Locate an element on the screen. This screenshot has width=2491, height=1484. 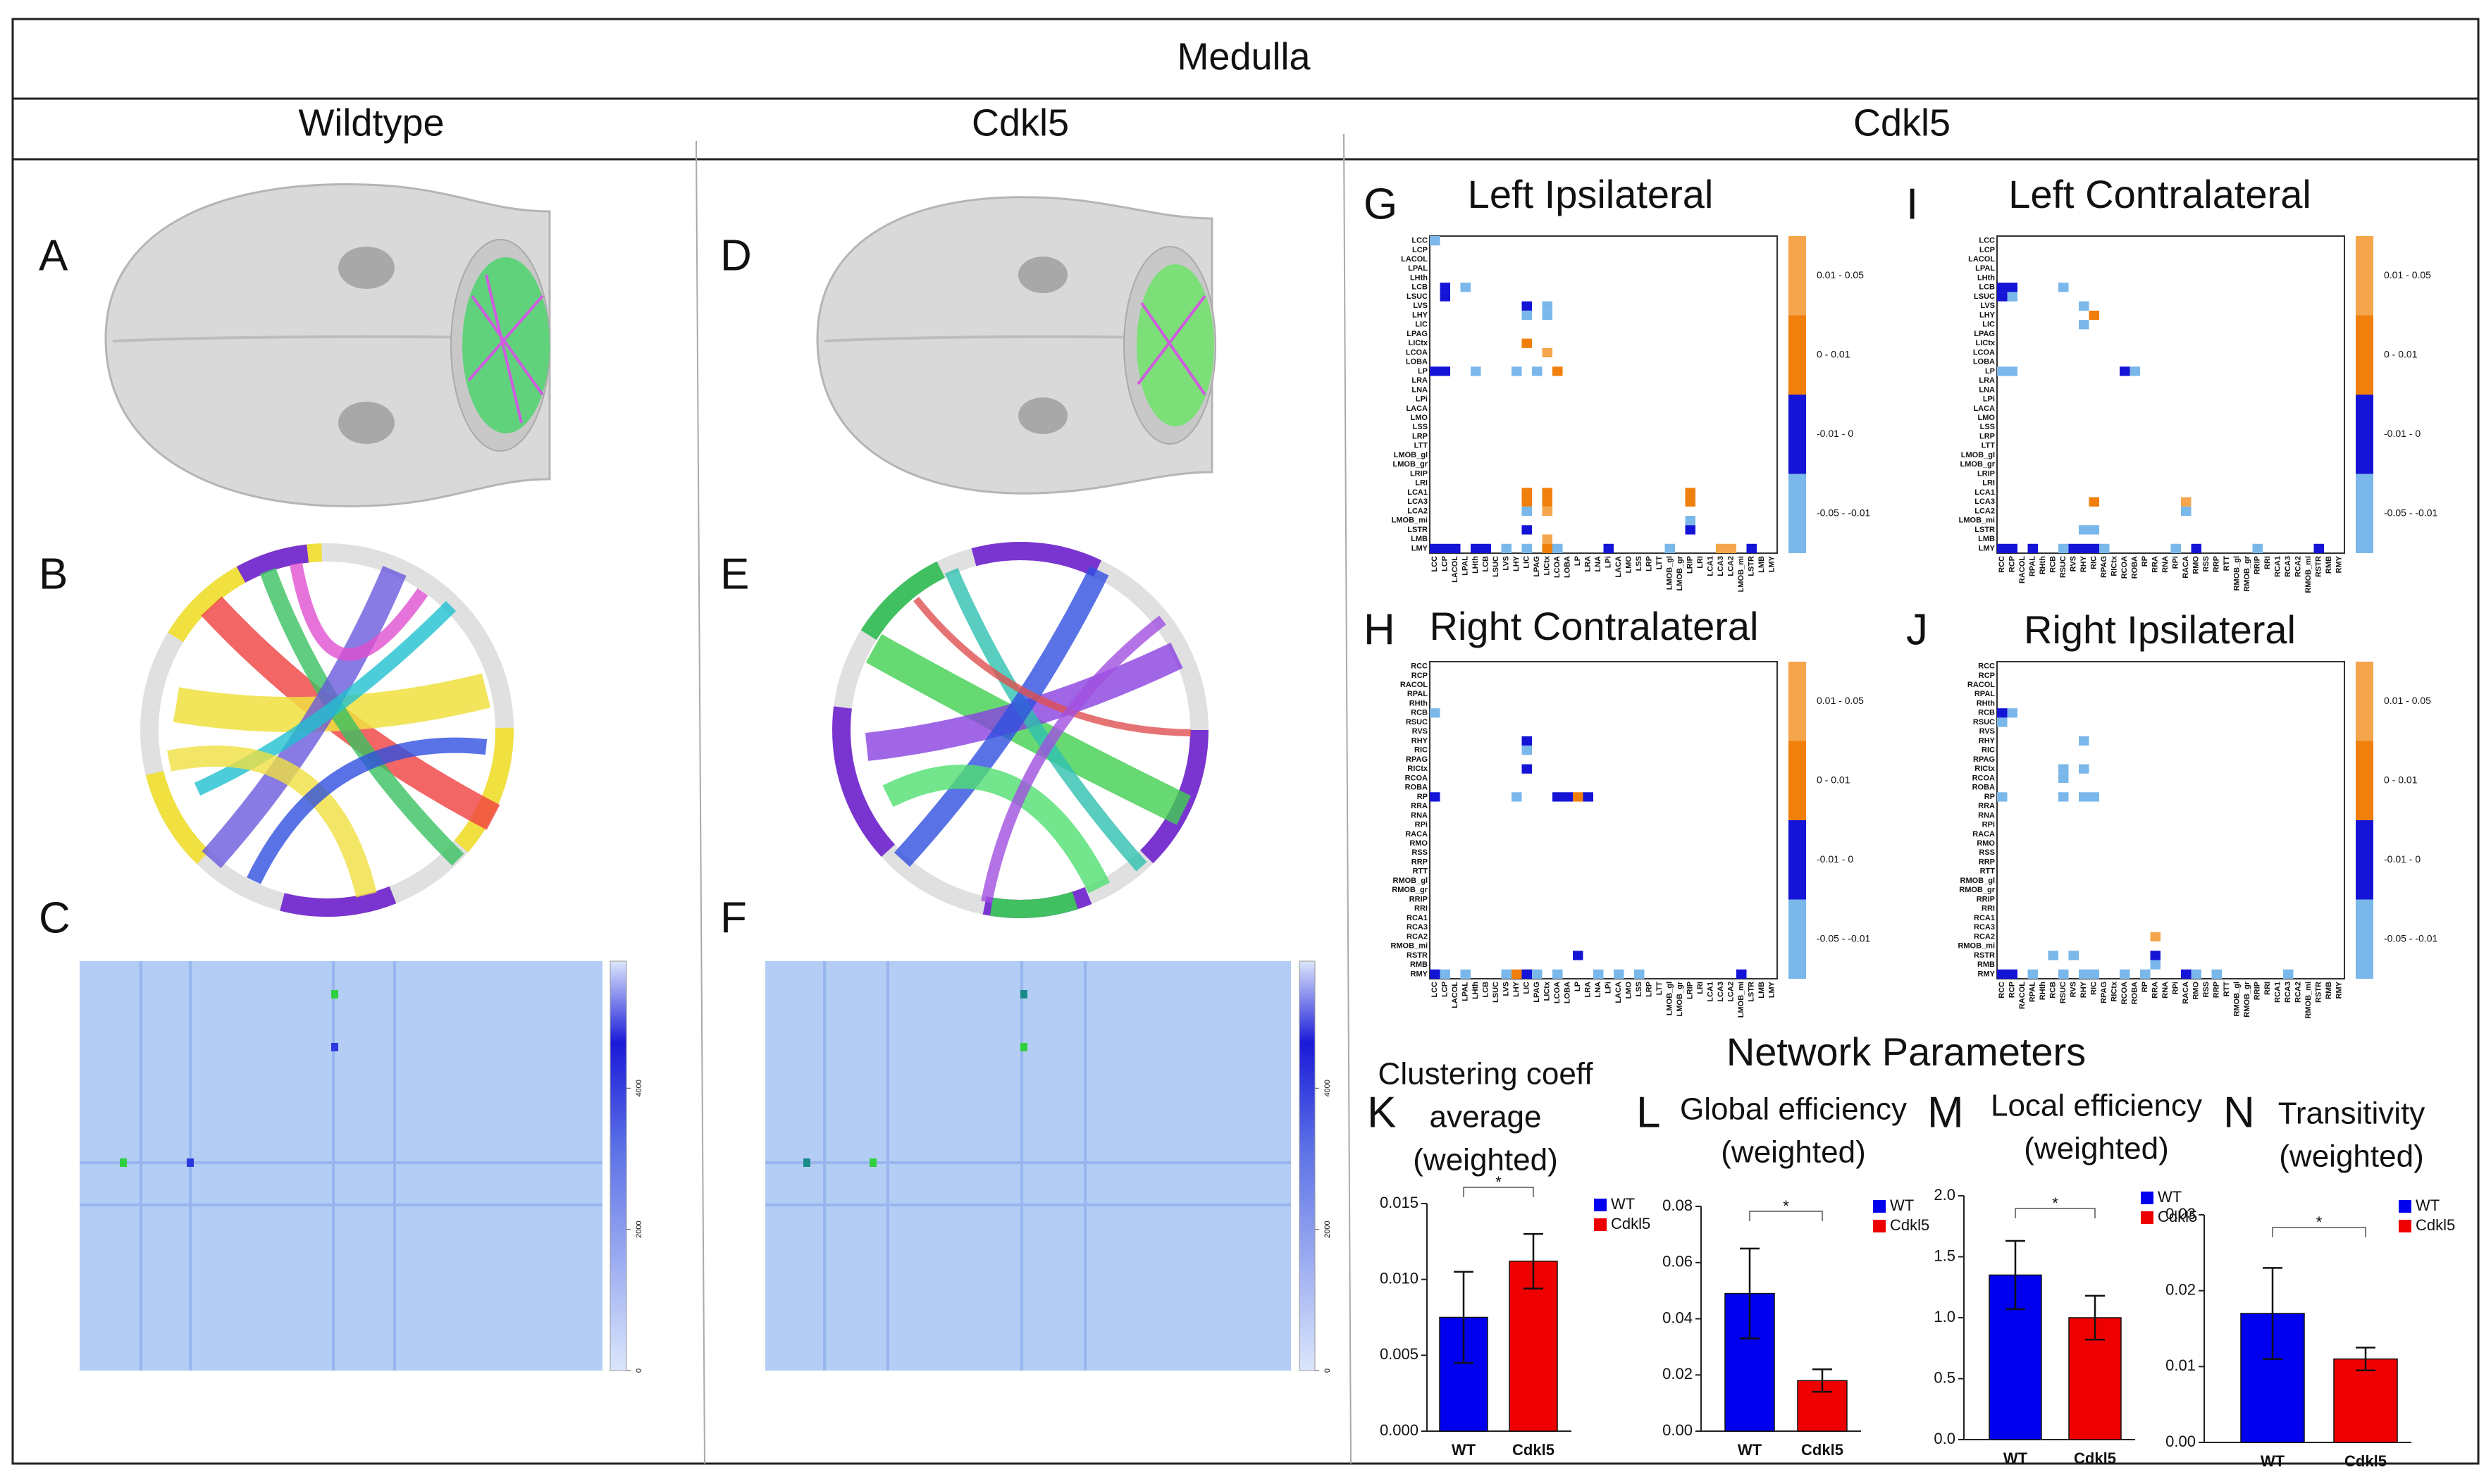
significance-bracket is located at coordinates (2319, 1232).